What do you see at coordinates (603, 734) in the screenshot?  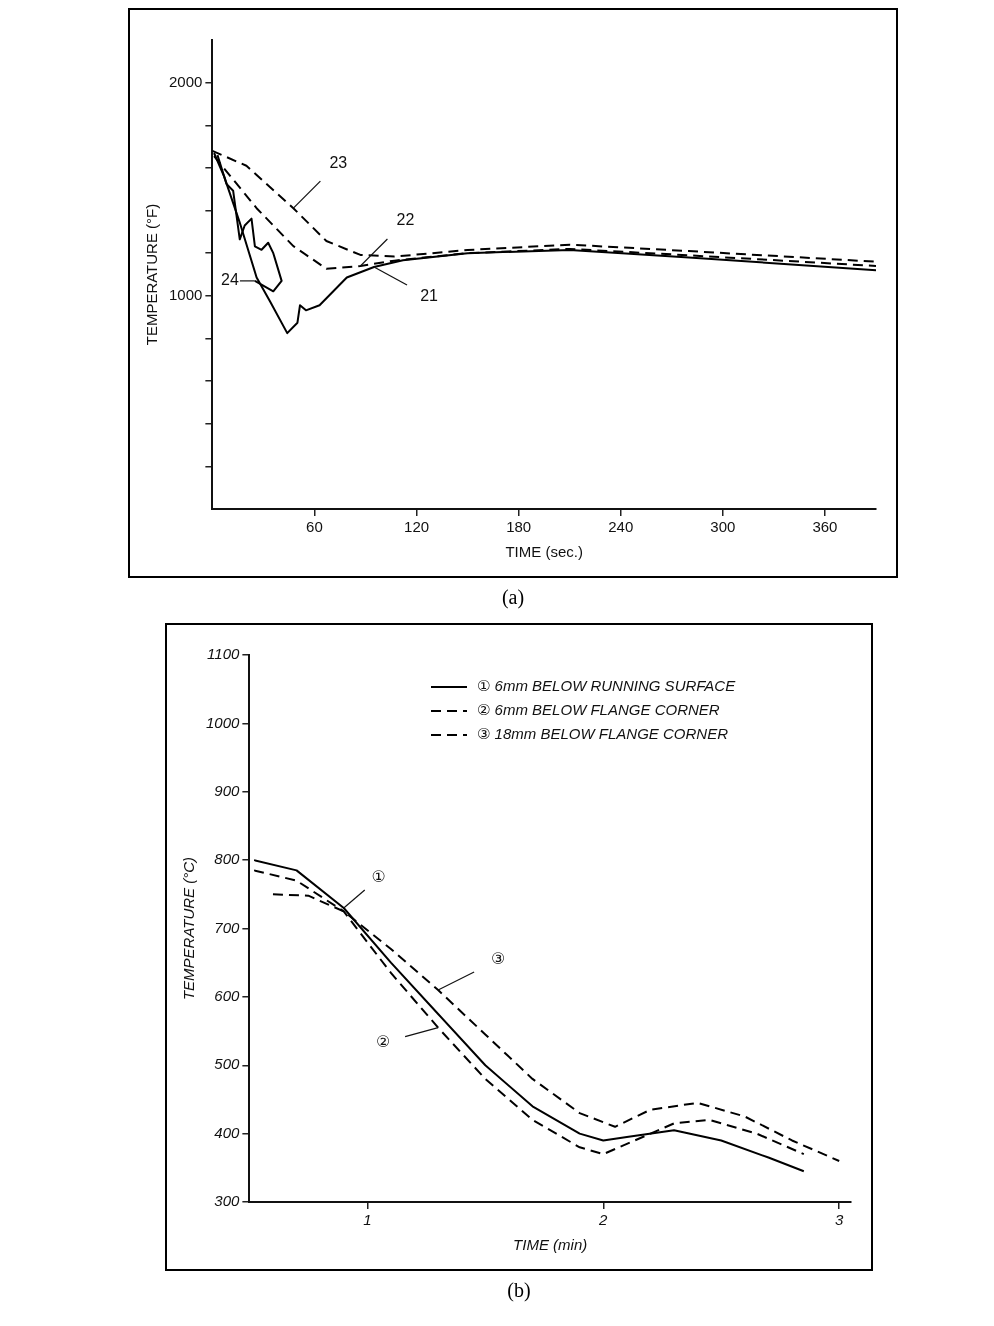 I see `legend-label: ③ 18mm BELOW FLANGE CORNER` at bounding box center [603, 734].